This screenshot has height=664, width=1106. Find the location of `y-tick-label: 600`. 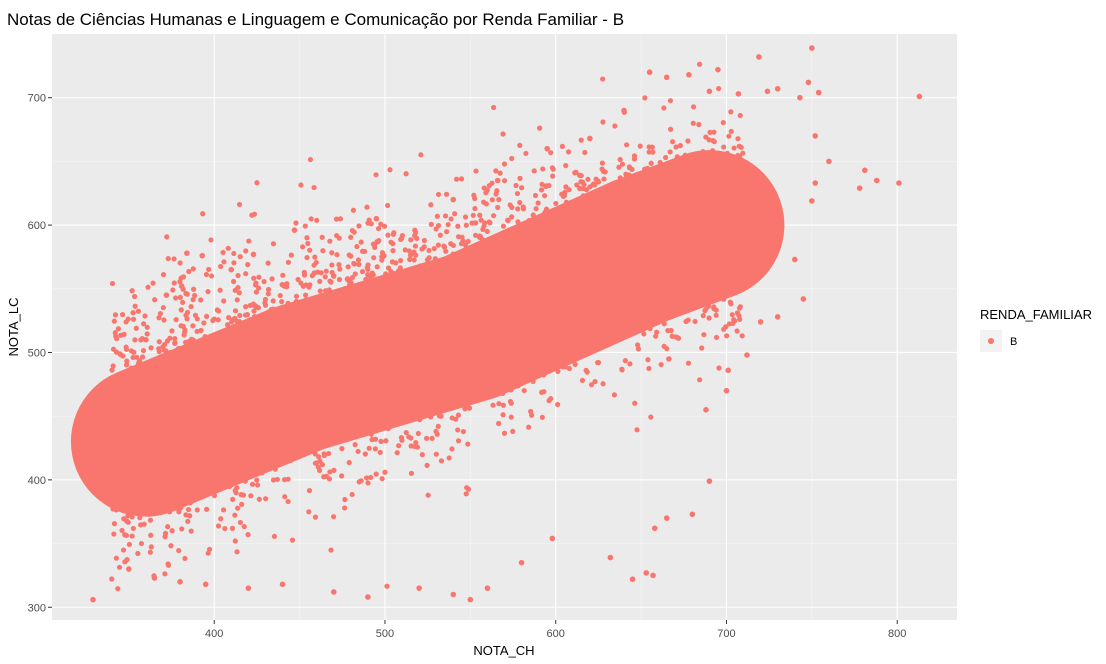

y-tick-label: 600 is located at coordinates (37, 226).